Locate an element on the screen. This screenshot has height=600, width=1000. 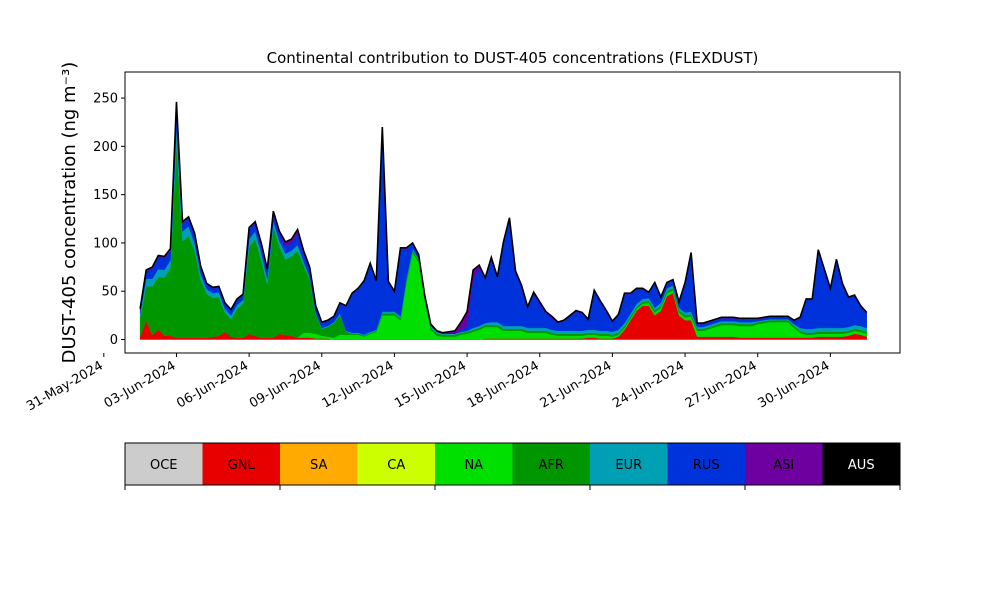
x-tick-label: 03-Jun-2024 is located at coordinates (140, 384).